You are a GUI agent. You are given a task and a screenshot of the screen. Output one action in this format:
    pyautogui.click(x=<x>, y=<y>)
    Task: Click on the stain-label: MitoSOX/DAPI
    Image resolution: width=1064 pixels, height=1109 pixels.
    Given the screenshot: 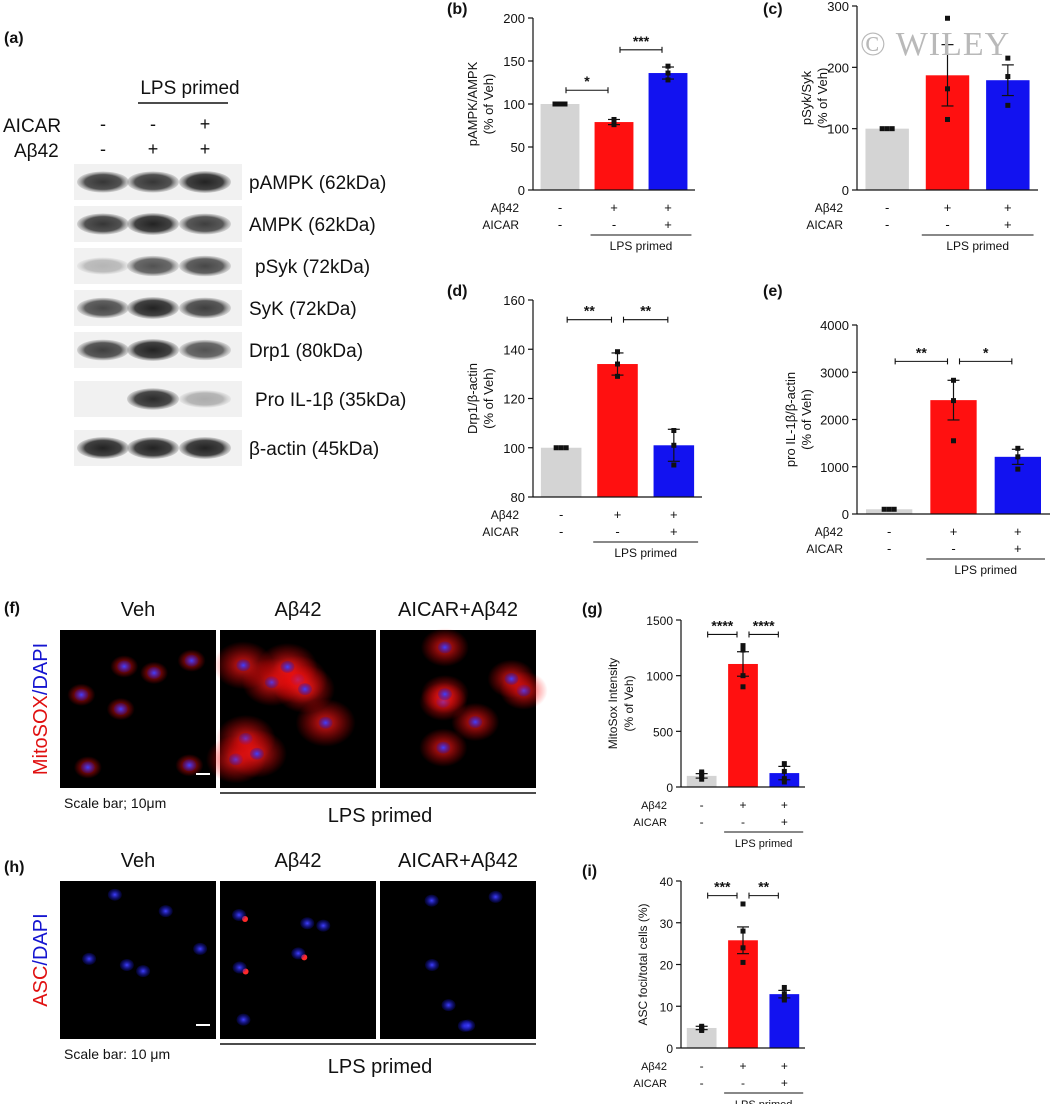 What is the action you would take?
    pyautogui.click(x=41, y=709)
    